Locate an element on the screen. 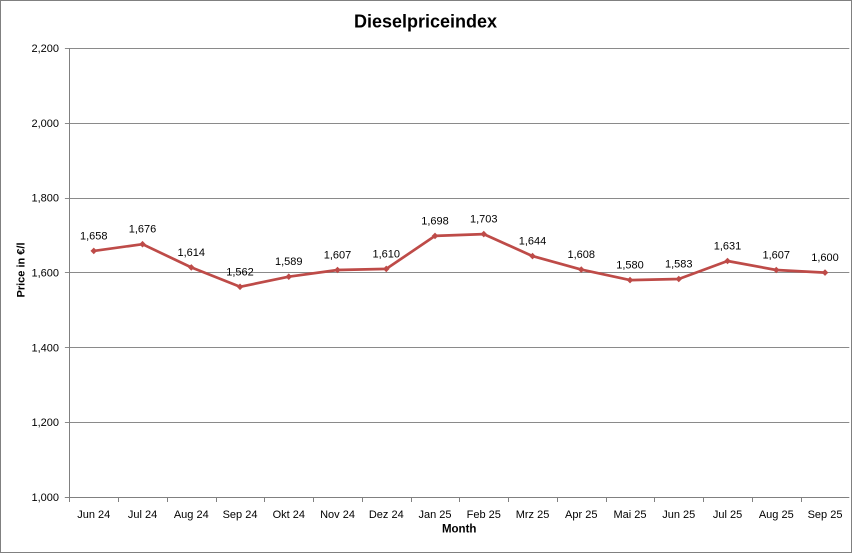 This screenshot has width=852, height=558. svg-text: Dieselpriceindex is located at coordinates (425, 22).